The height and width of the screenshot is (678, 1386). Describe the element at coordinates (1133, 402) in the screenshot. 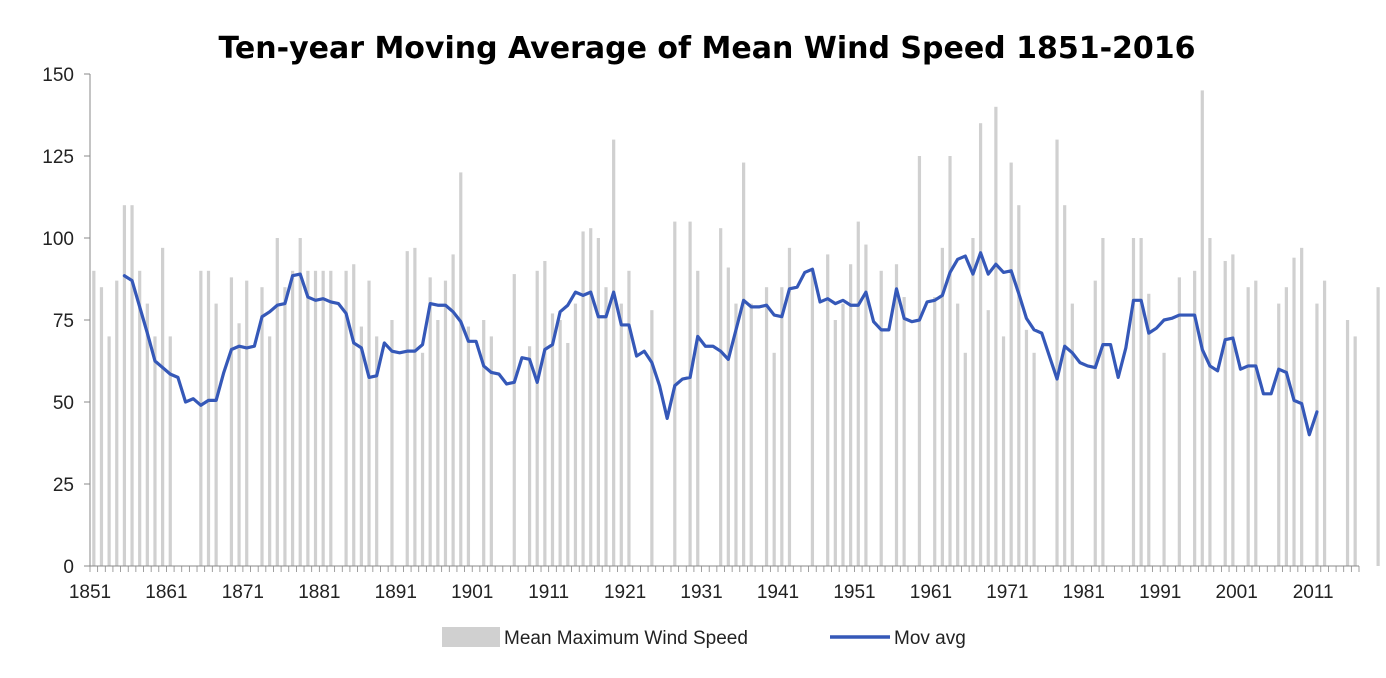

I see `bar-1987` at that location.